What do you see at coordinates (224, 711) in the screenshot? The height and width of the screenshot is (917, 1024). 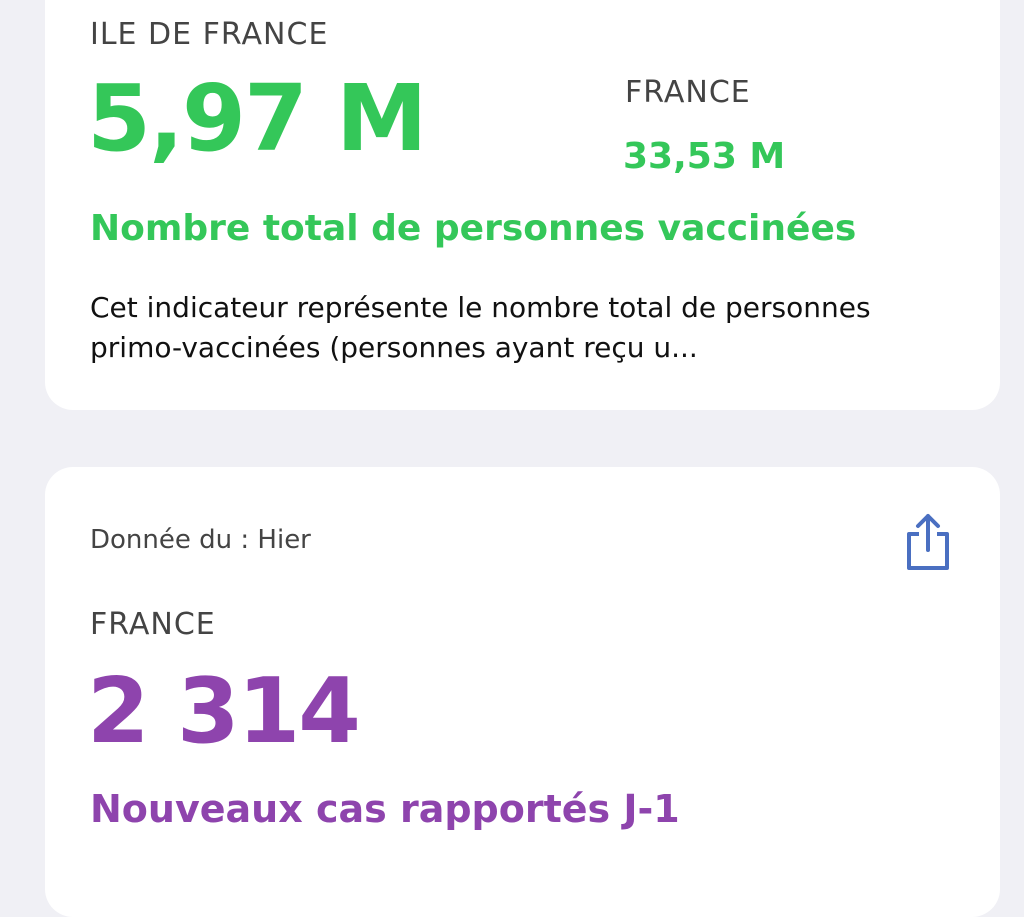 I see `main-value: 2 314` at bounding box center [224, 711].